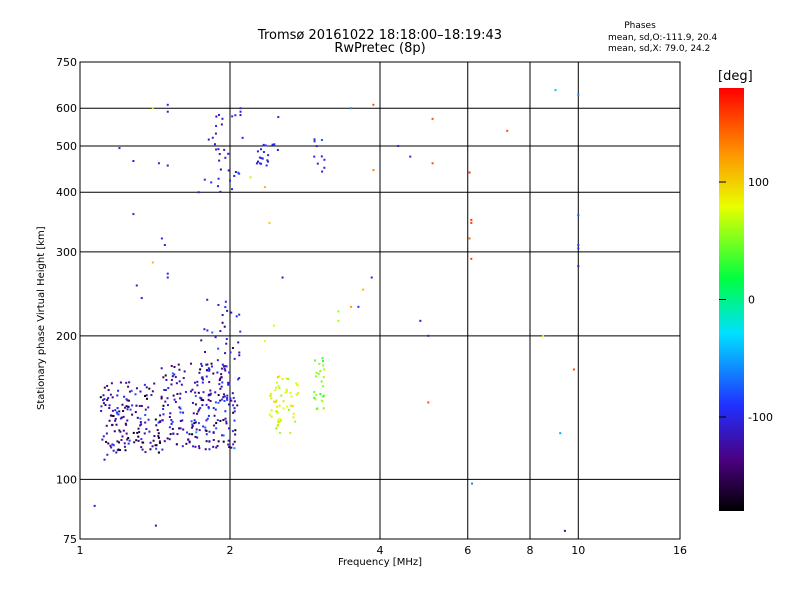 The height and width of the screenshot is (600, 800). Describe the element at coordinates (663, 38) in the screenshot. I see `phases-o-stats: mean, sd,O:-111.9, 20.4` at that location.